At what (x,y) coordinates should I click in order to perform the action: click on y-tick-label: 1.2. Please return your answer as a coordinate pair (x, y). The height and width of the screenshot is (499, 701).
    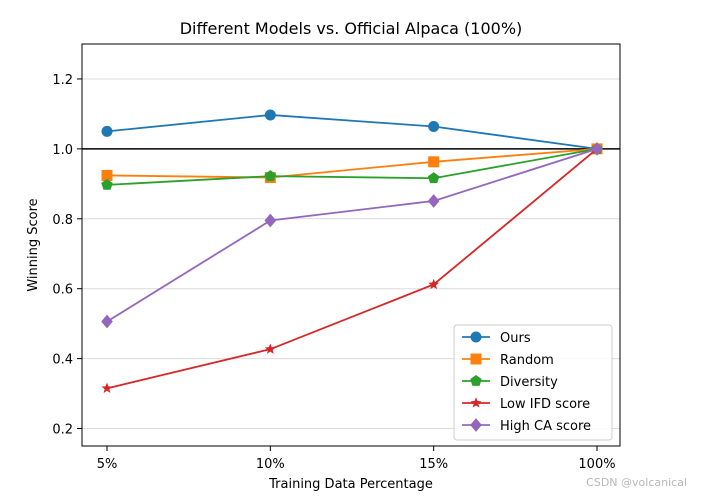
    Looking at the image, I should click on (62, 80).